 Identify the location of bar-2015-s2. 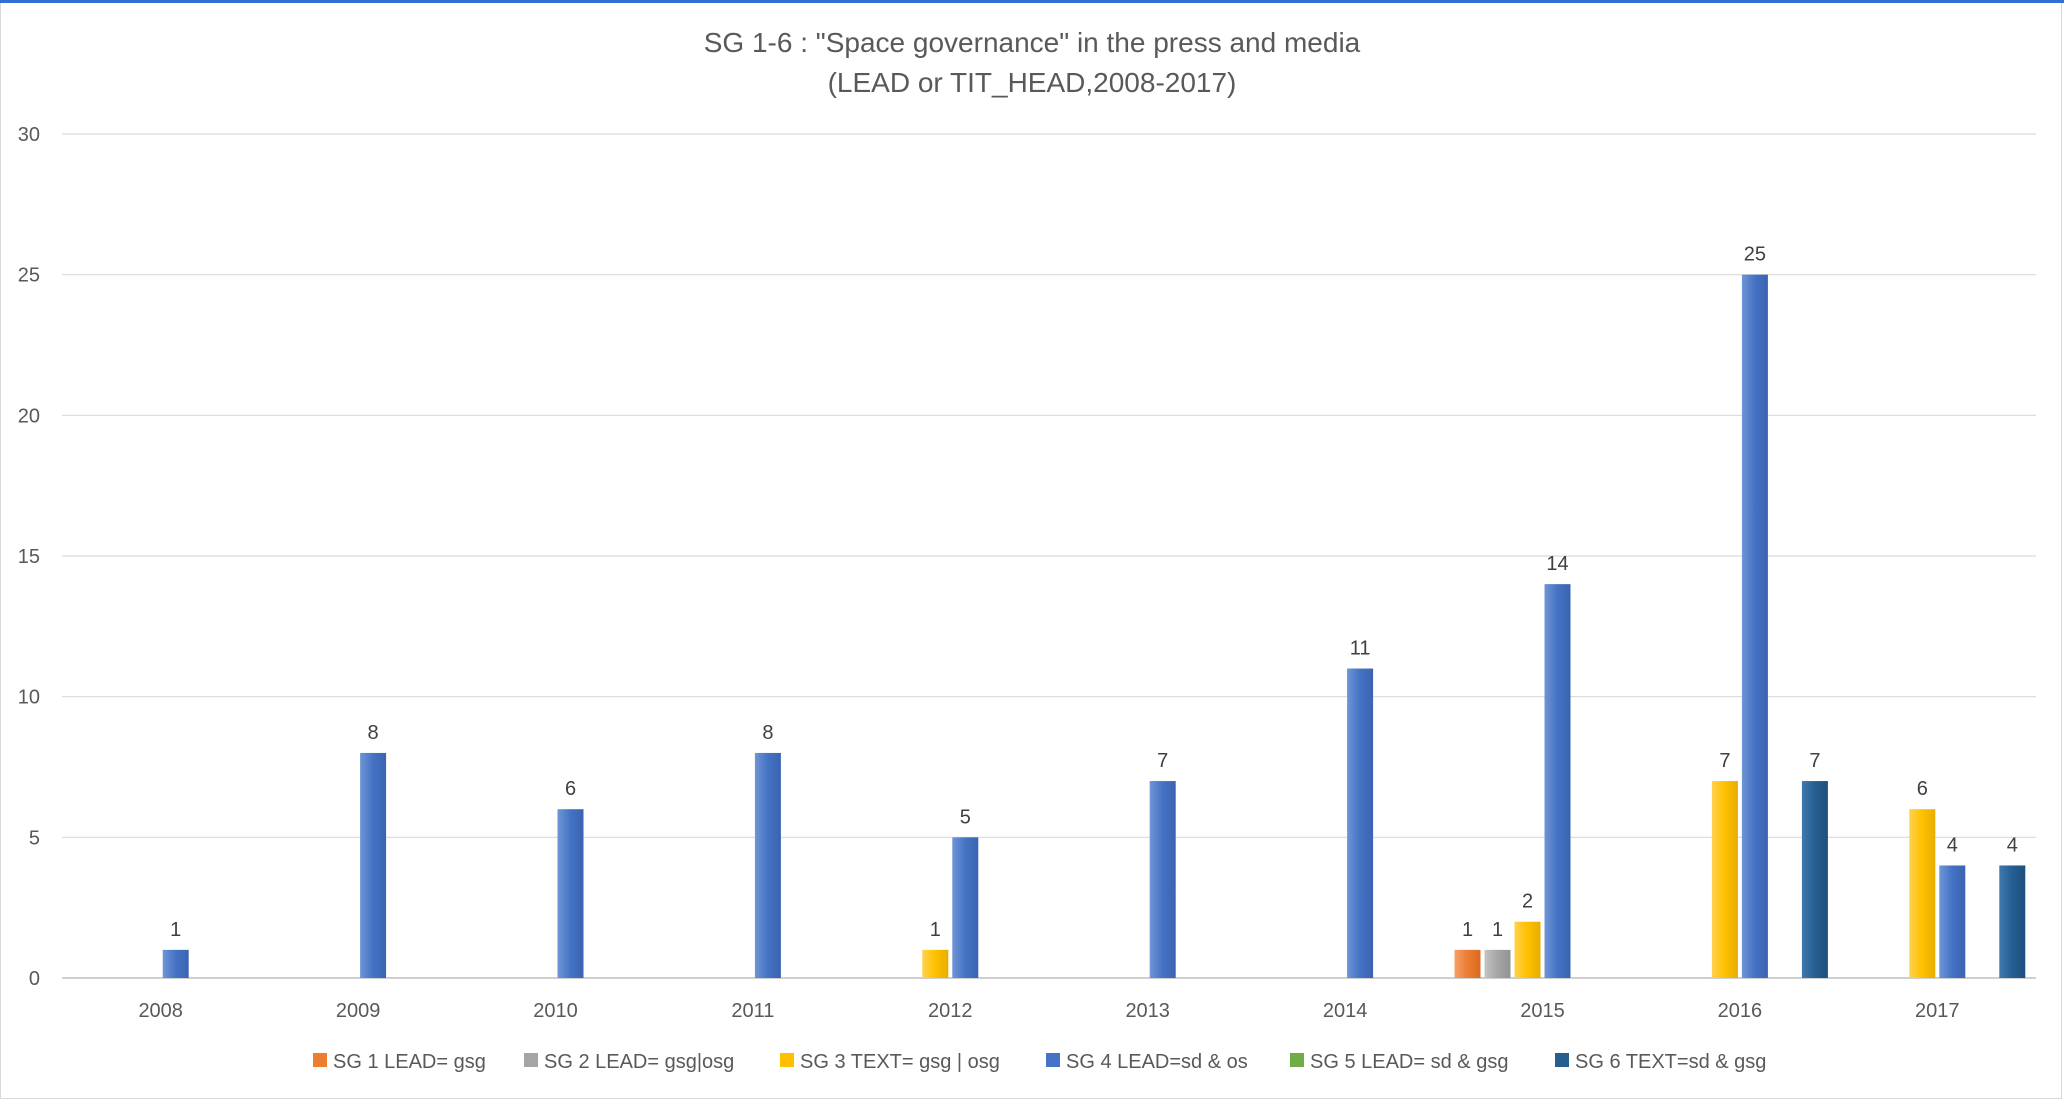
(1497, 963).